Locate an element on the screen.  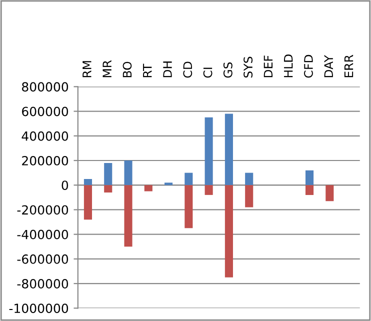
x-tick-label: HLD is located at coordinates (288, 66).